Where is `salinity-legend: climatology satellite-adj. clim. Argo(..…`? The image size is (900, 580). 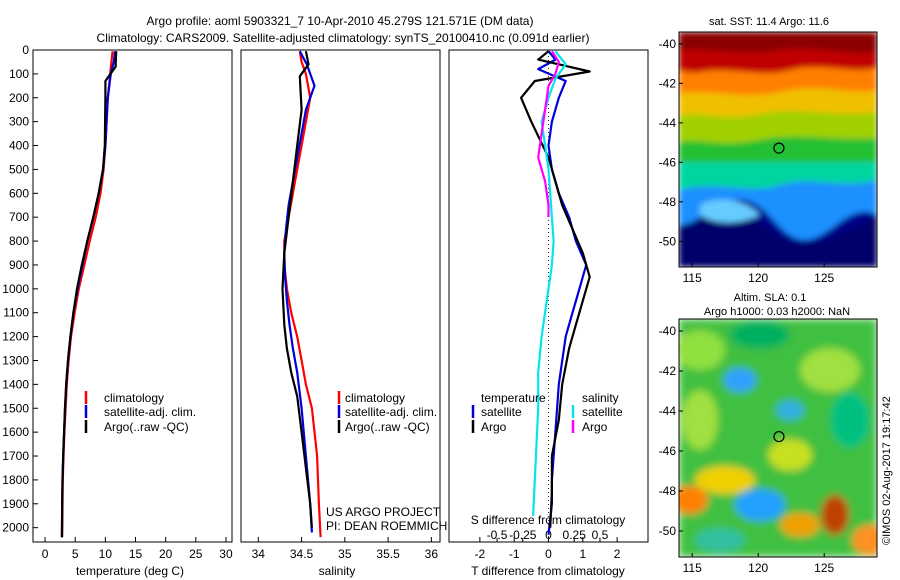 salinity-legend: climatology satellite-adj. clim. Argo(..… is located at coordinates (387, 412).